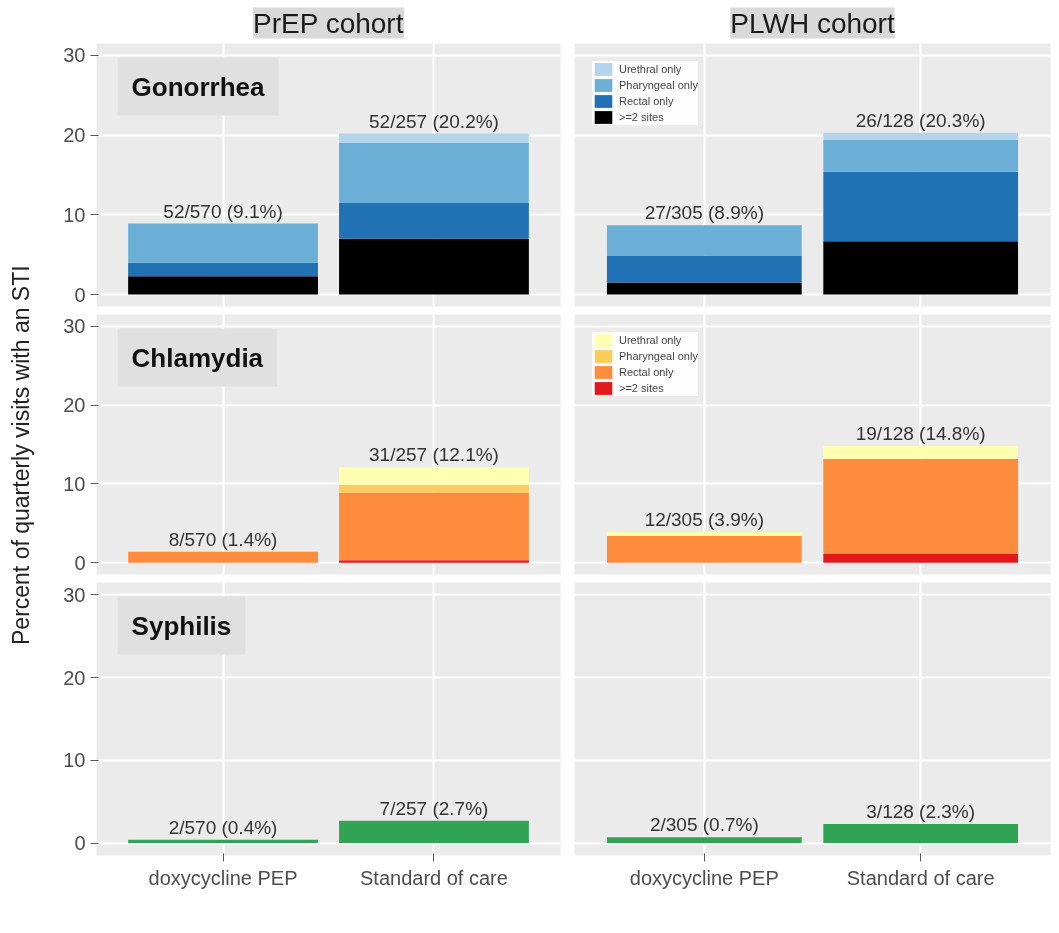  Describe the element at coordinates (181, 625) in the screenshot. I see `annotation: Syphilis` at that location.